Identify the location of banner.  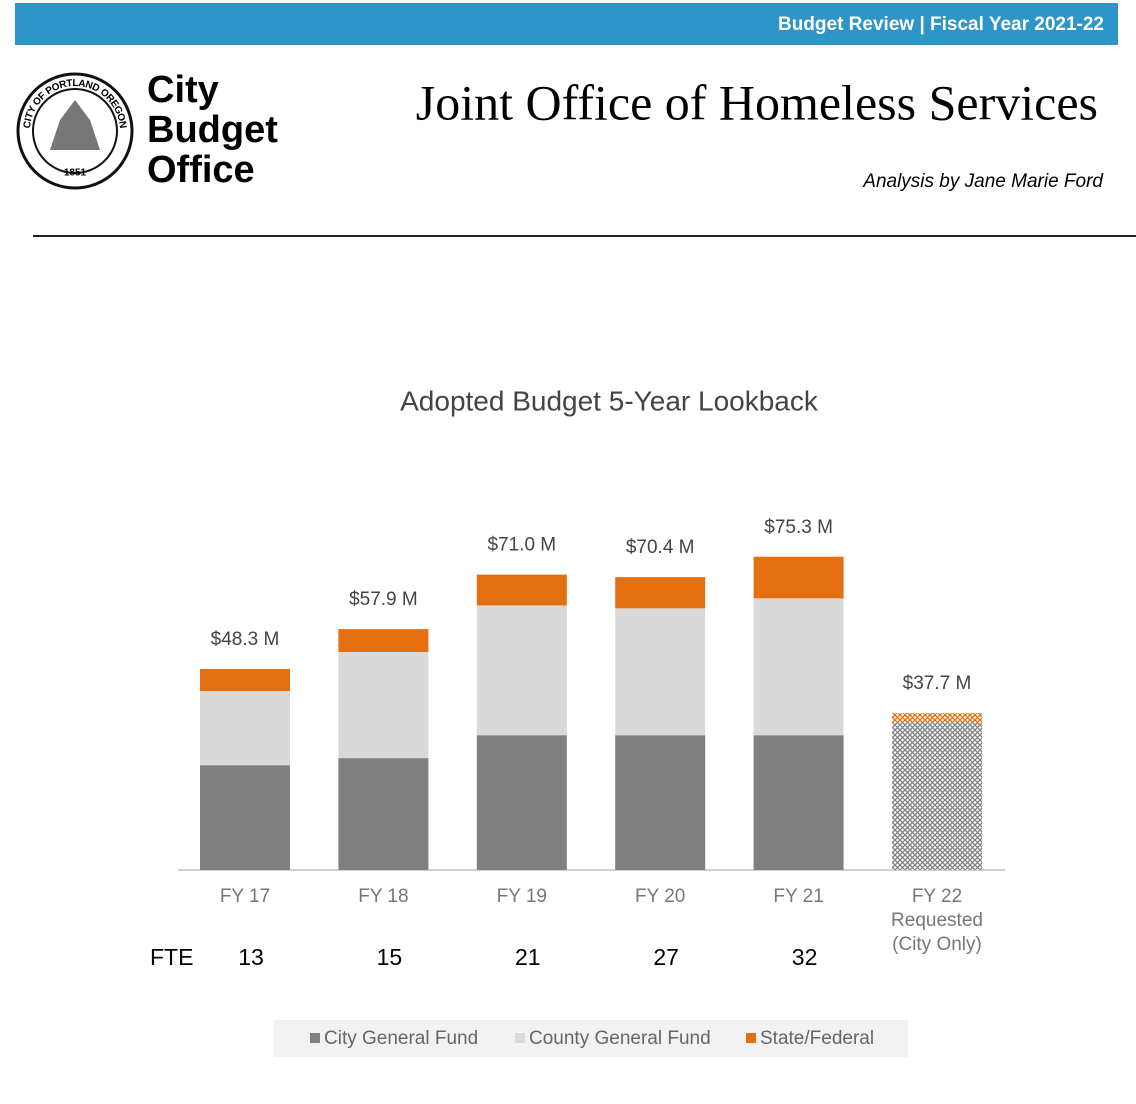
(566, 24).